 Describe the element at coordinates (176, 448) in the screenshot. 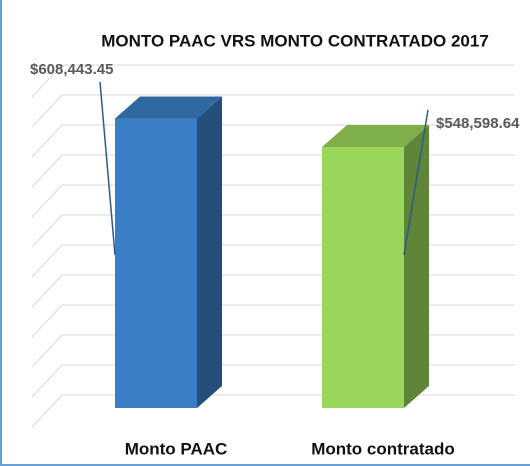

I see `x-tick-label: Monto PAAC` at that location.